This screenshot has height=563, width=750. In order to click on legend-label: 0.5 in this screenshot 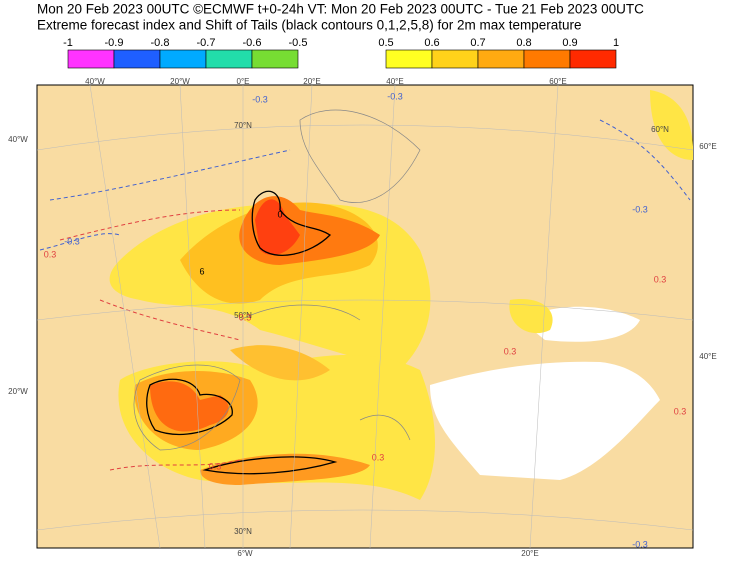, I will do `click(385, 43)`.